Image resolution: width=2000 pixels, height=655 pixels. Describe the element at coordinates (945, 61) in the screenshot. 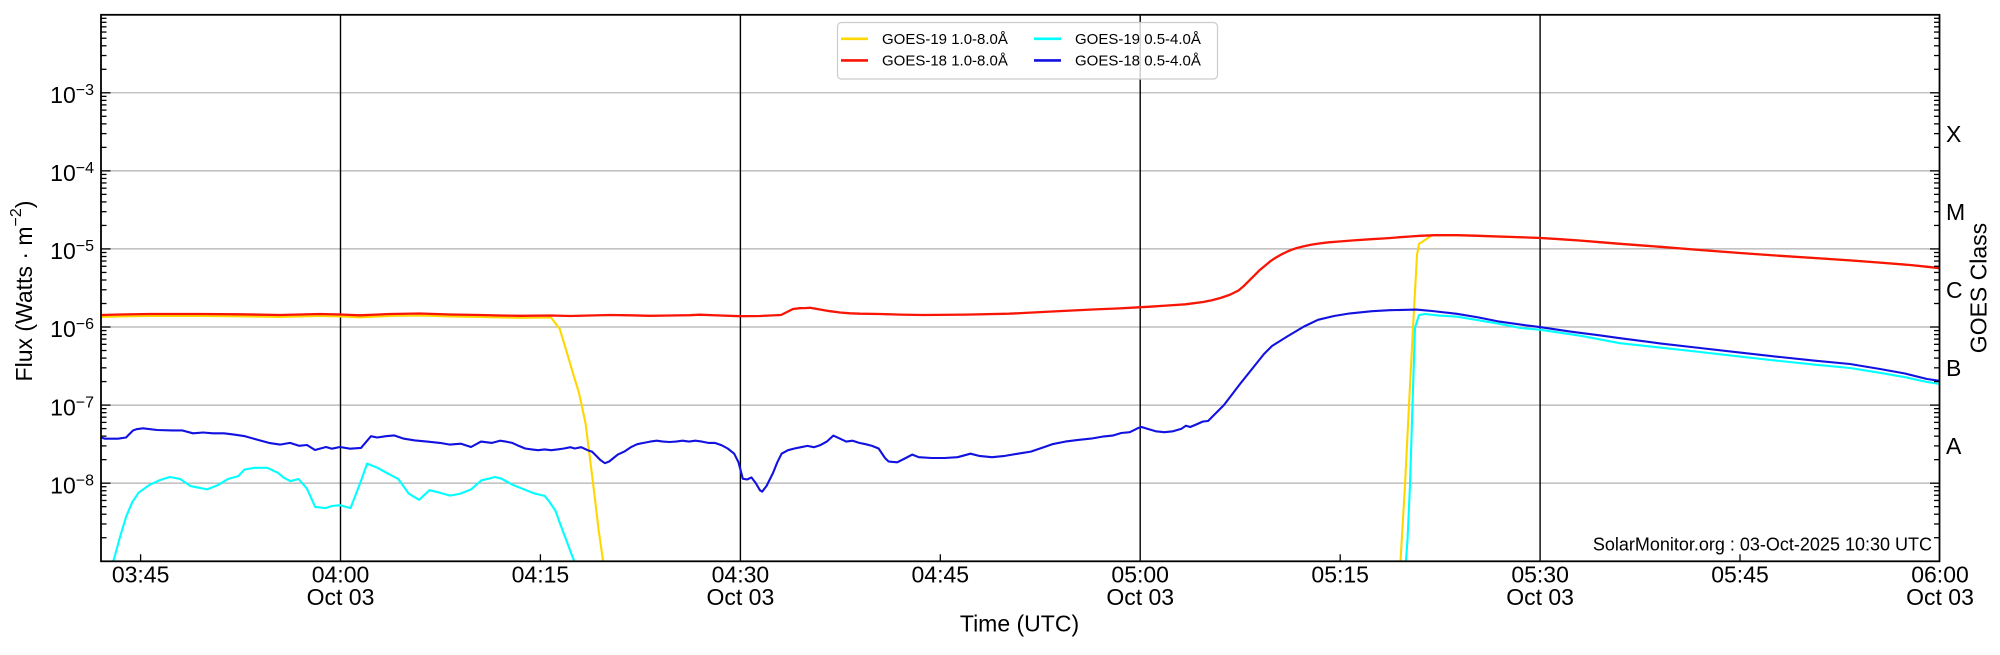

I see `svg-text: GOES-18 1.0-8.0Å` at that location.